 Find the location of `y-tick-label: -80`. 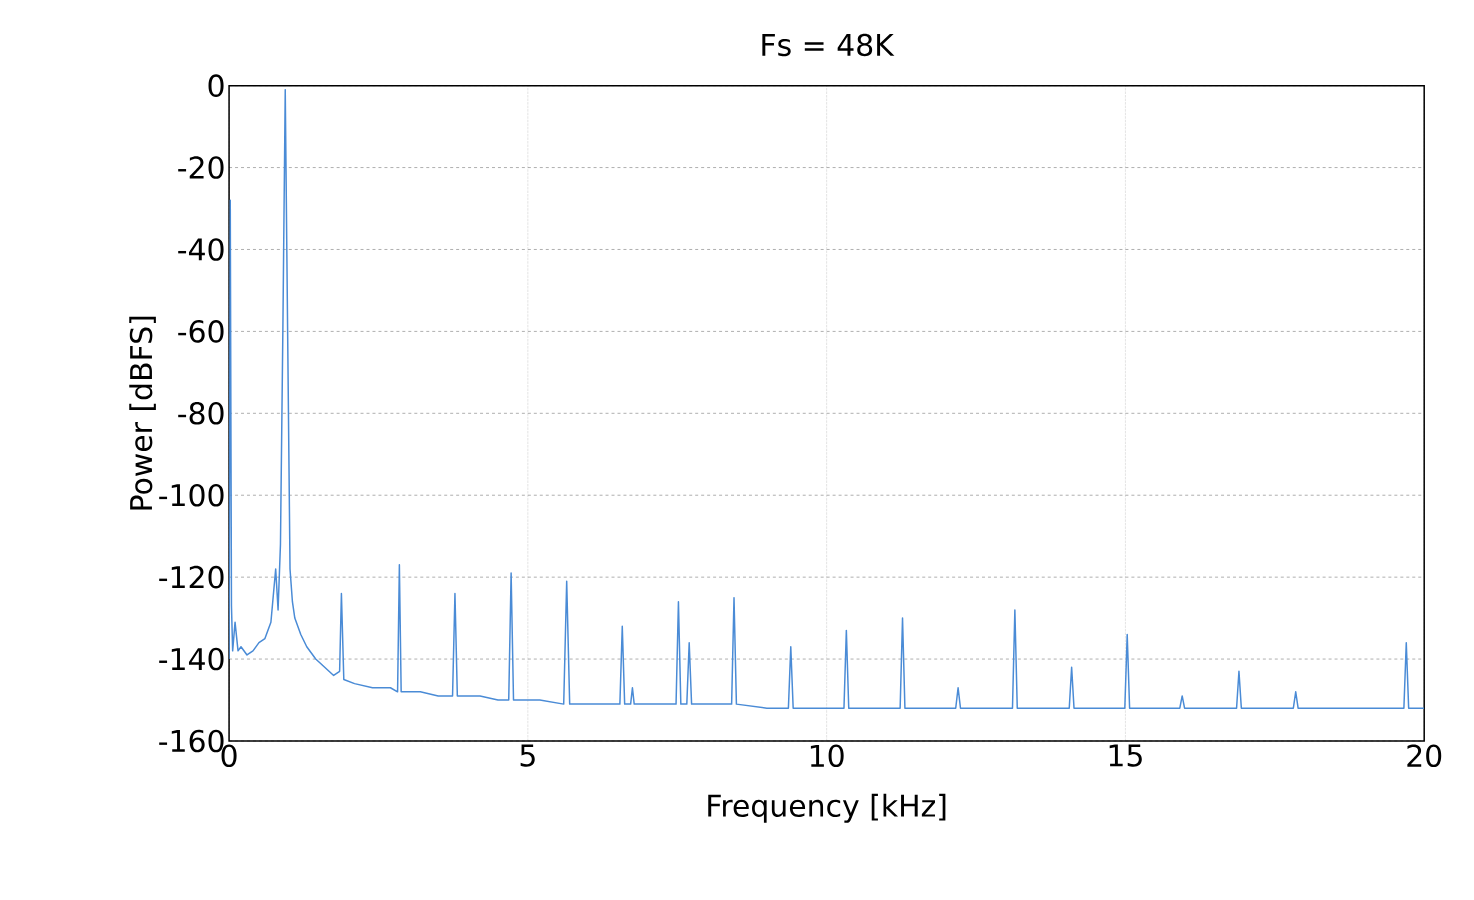

y-tick-label: -80 is located at coordinates (201, 413).